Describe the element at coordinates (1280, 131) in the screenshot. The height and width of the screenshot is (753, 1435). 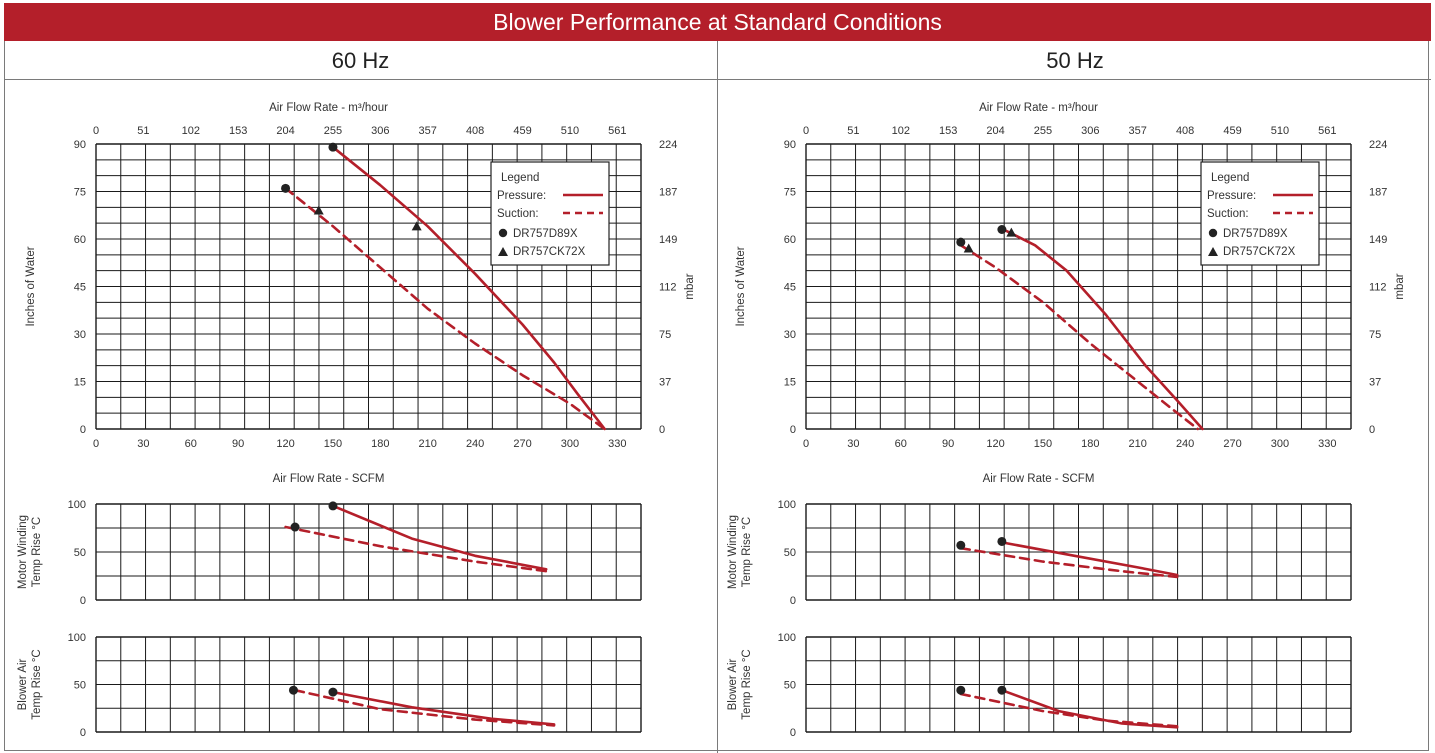
I see `top-tick-label: 510` at that location.